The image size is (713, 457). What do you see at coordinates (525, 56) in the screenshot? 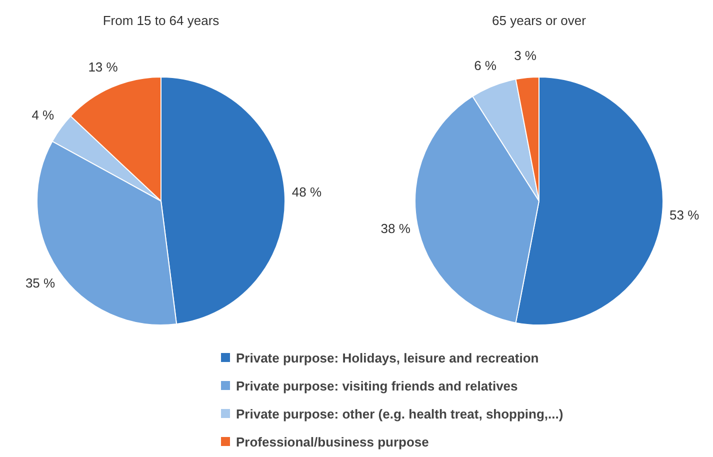
I see `data-label: 3 %` at bounding box center [525, 56].